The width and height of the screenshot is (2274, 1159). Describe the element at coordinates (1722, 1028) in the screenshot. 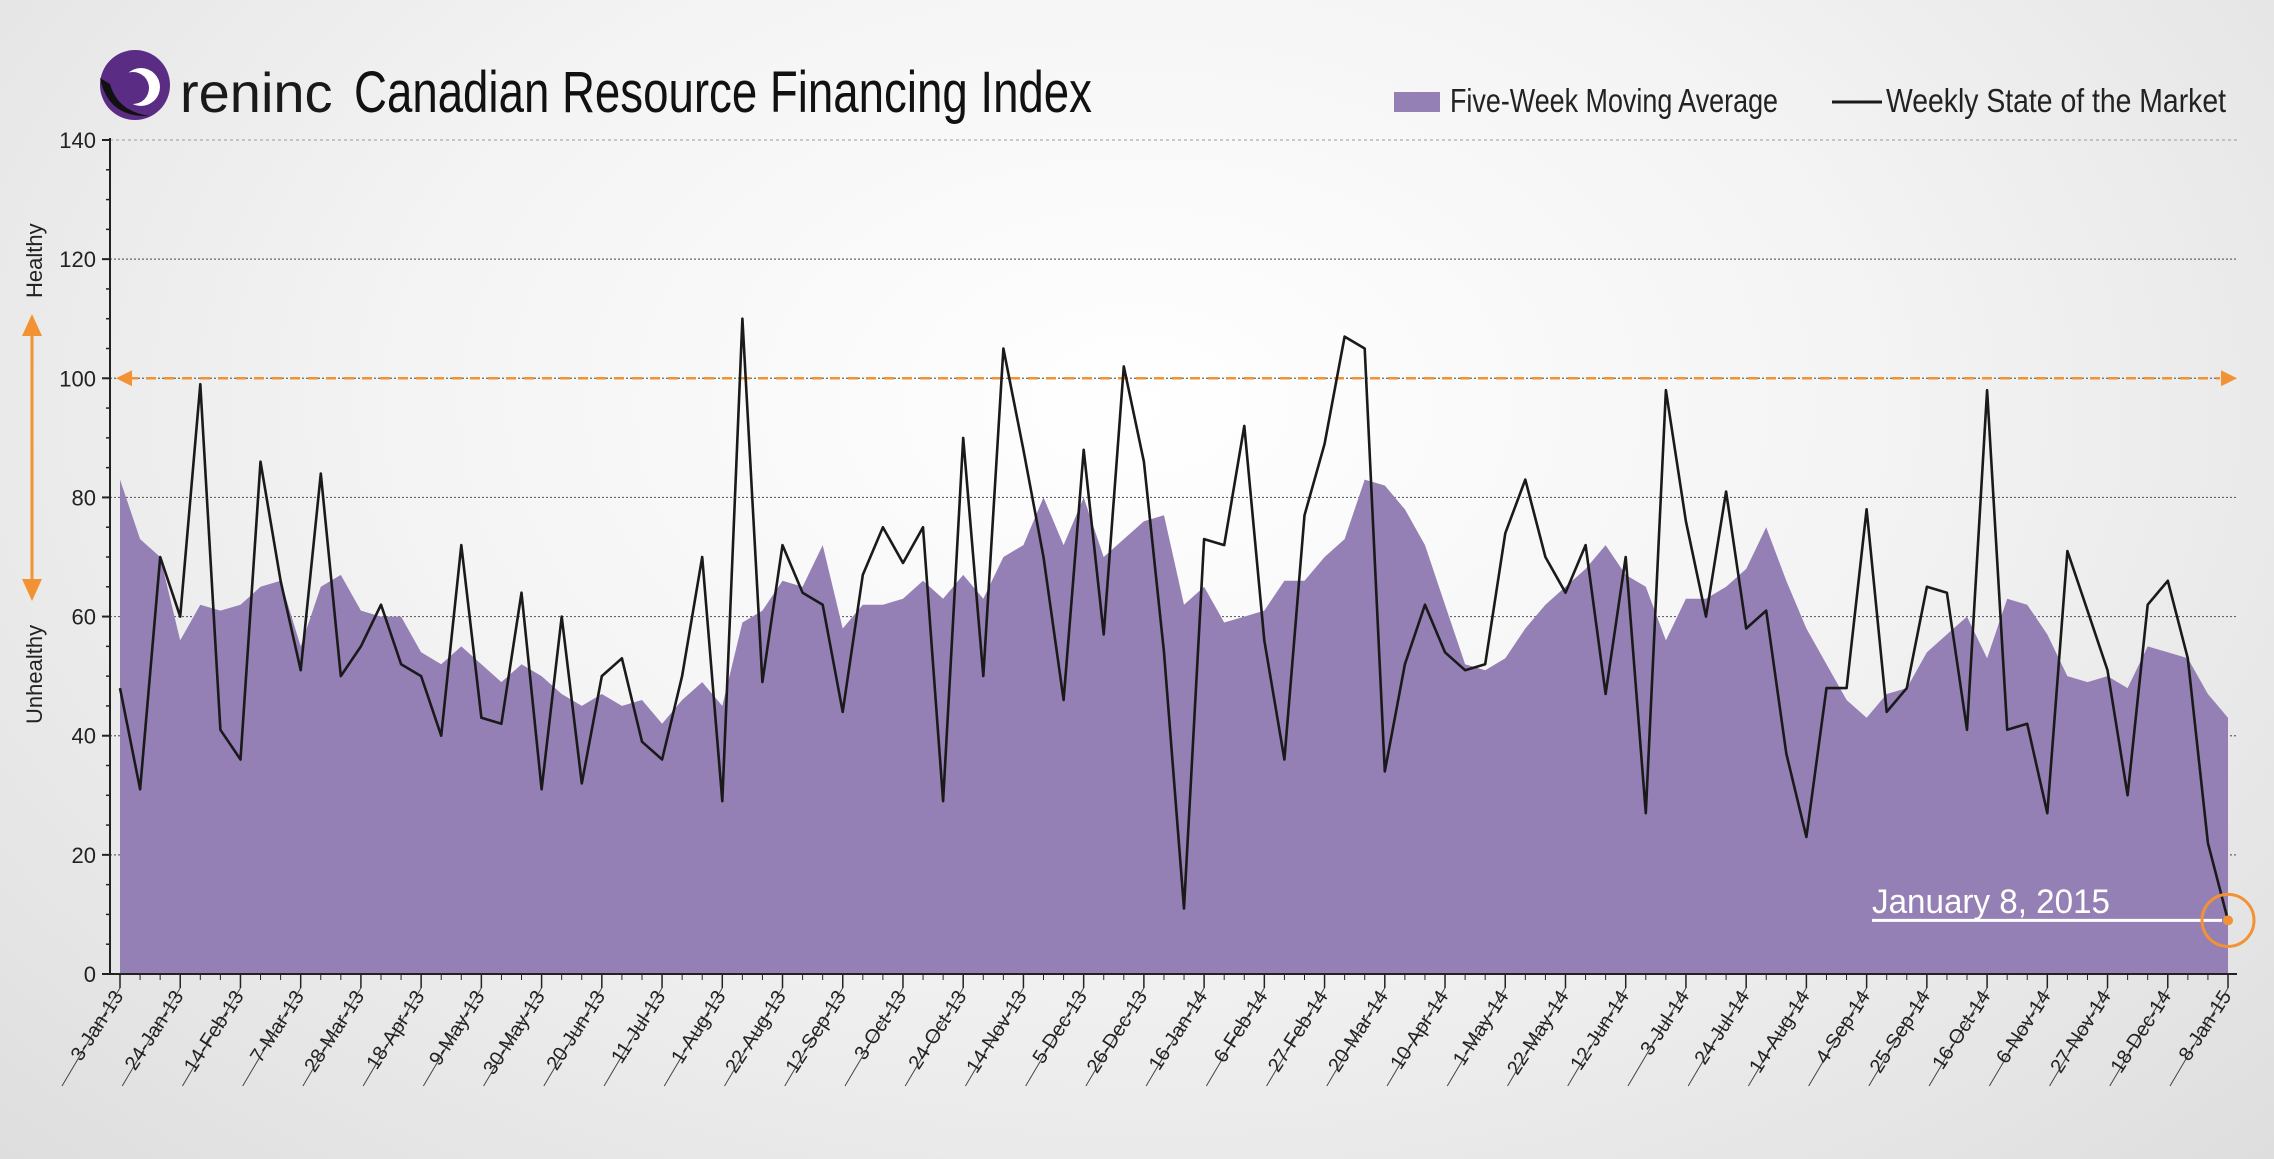

I see `x-tick-label: 24-Jul-14` at that location.